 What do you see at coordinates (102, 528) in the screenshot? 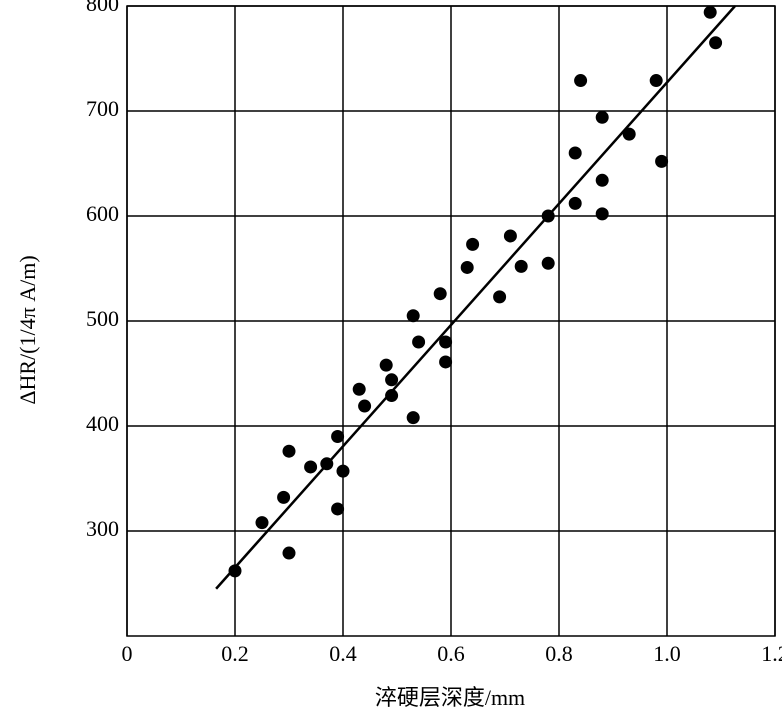
I see `y-tick-label: 300` at bounding box center [102, 528].